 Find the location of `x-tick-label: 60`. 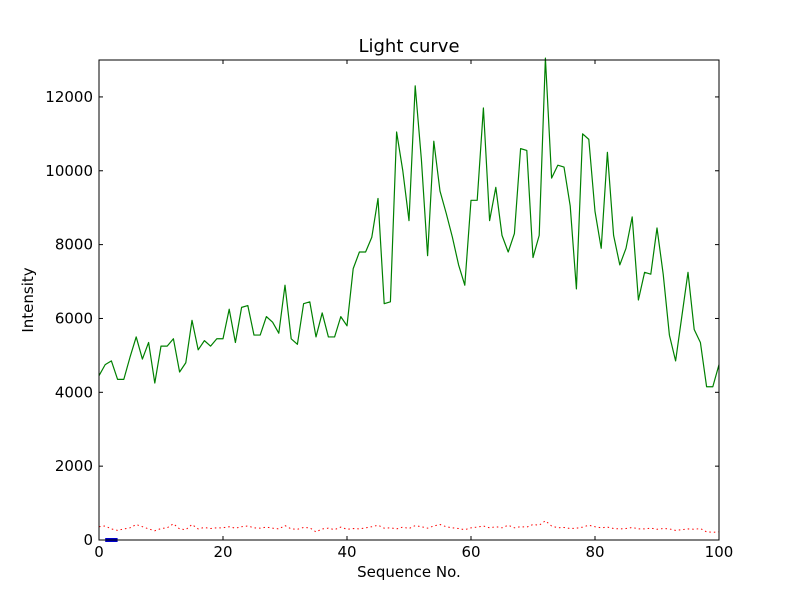

x-tick-label: 60 is located at coordinates (470, 552).